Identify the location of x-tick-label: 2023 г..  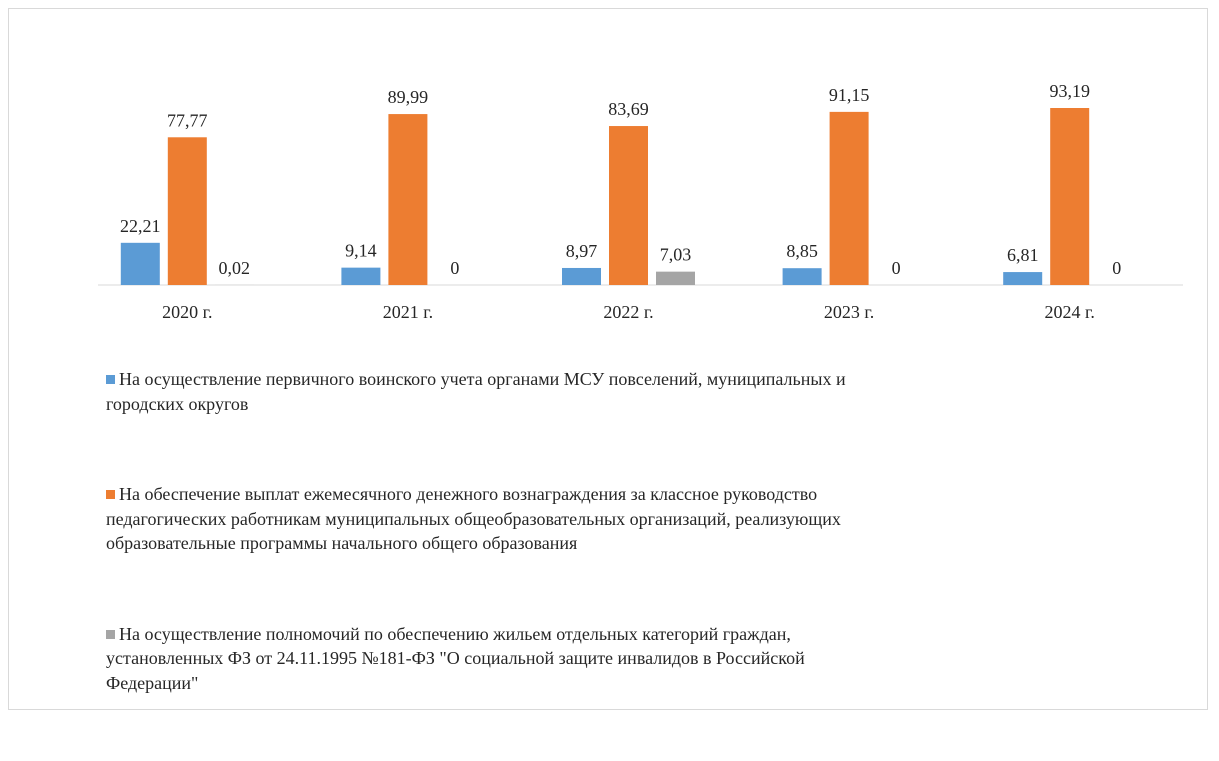
(849, 312).